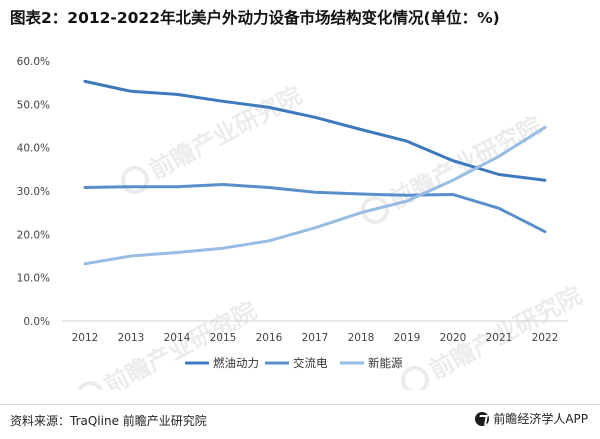 Image resolution: width=600 pixels, height=439 pixels. I want to click on y-tick-label: 60.0%, so click(33, 62).